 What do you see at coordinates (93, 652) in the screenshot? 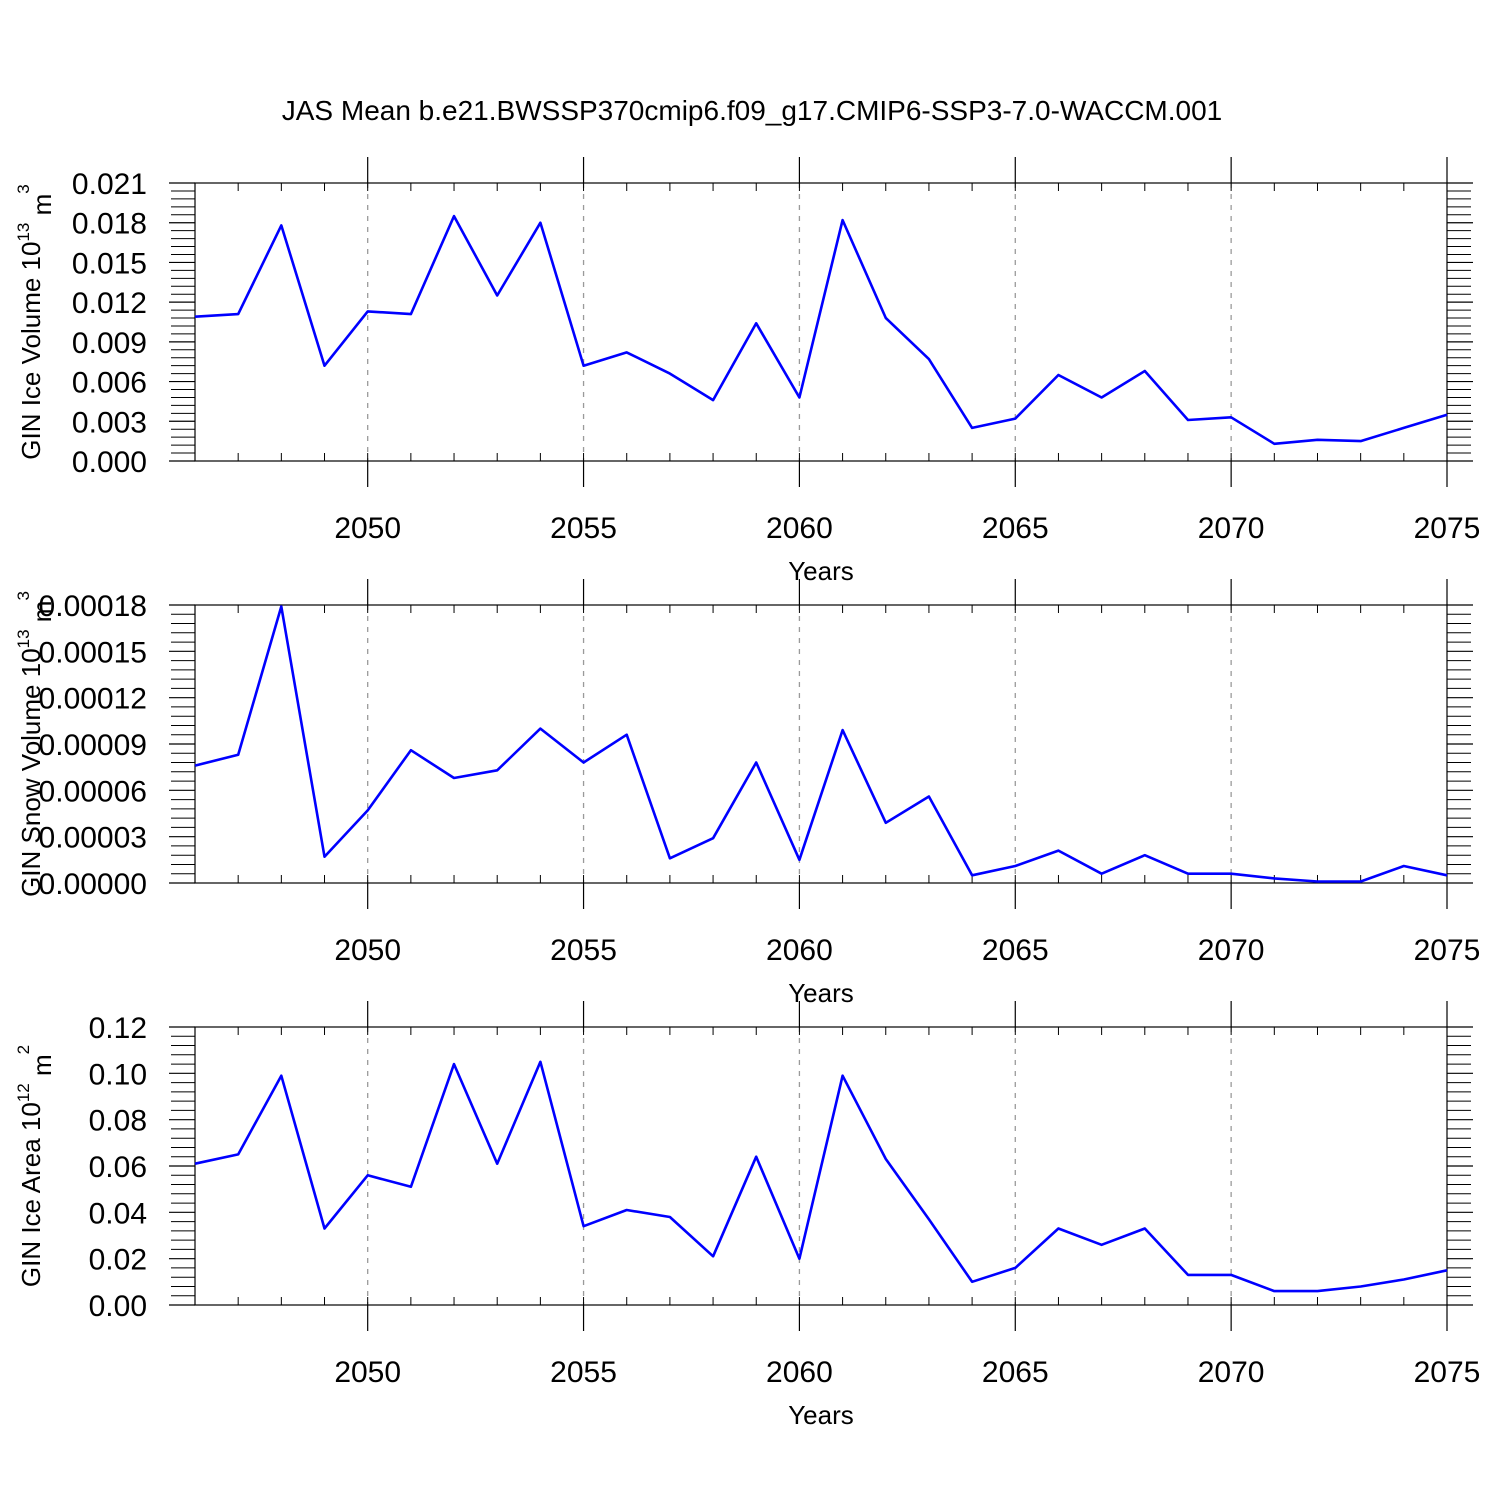
I see `y-tick-label: 0.00015` at bounding box center [93, 652].